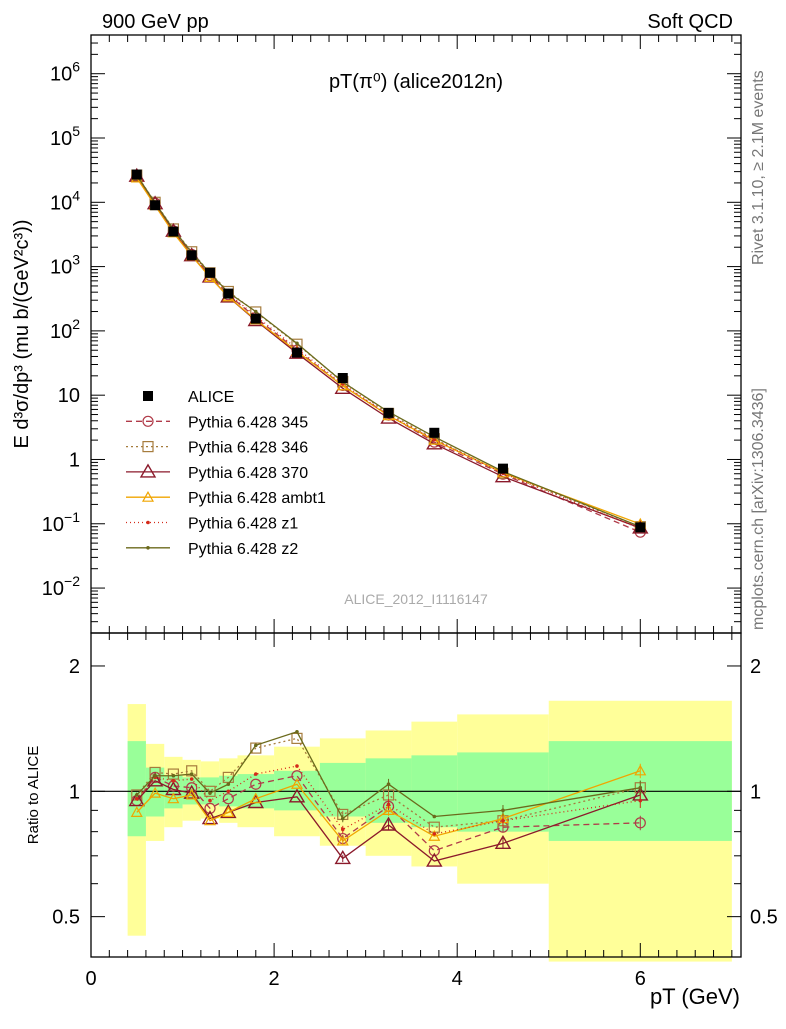  What do you see at coordinates (248, 422) in the screenshot?
I see `legend-label: Pythia 6.428 345` at bounding box center [248, 422].